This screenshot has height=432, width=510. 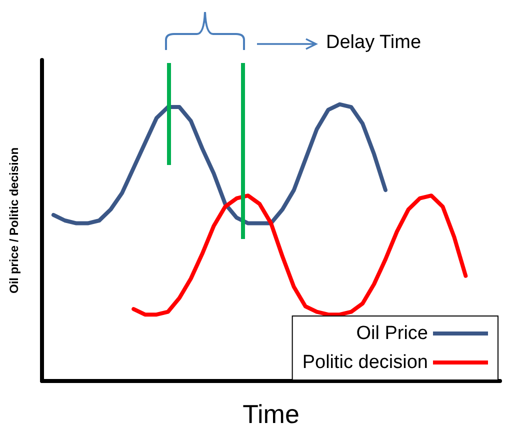 I want to click on x-axis-title: Time, so click(x=271, y=414).